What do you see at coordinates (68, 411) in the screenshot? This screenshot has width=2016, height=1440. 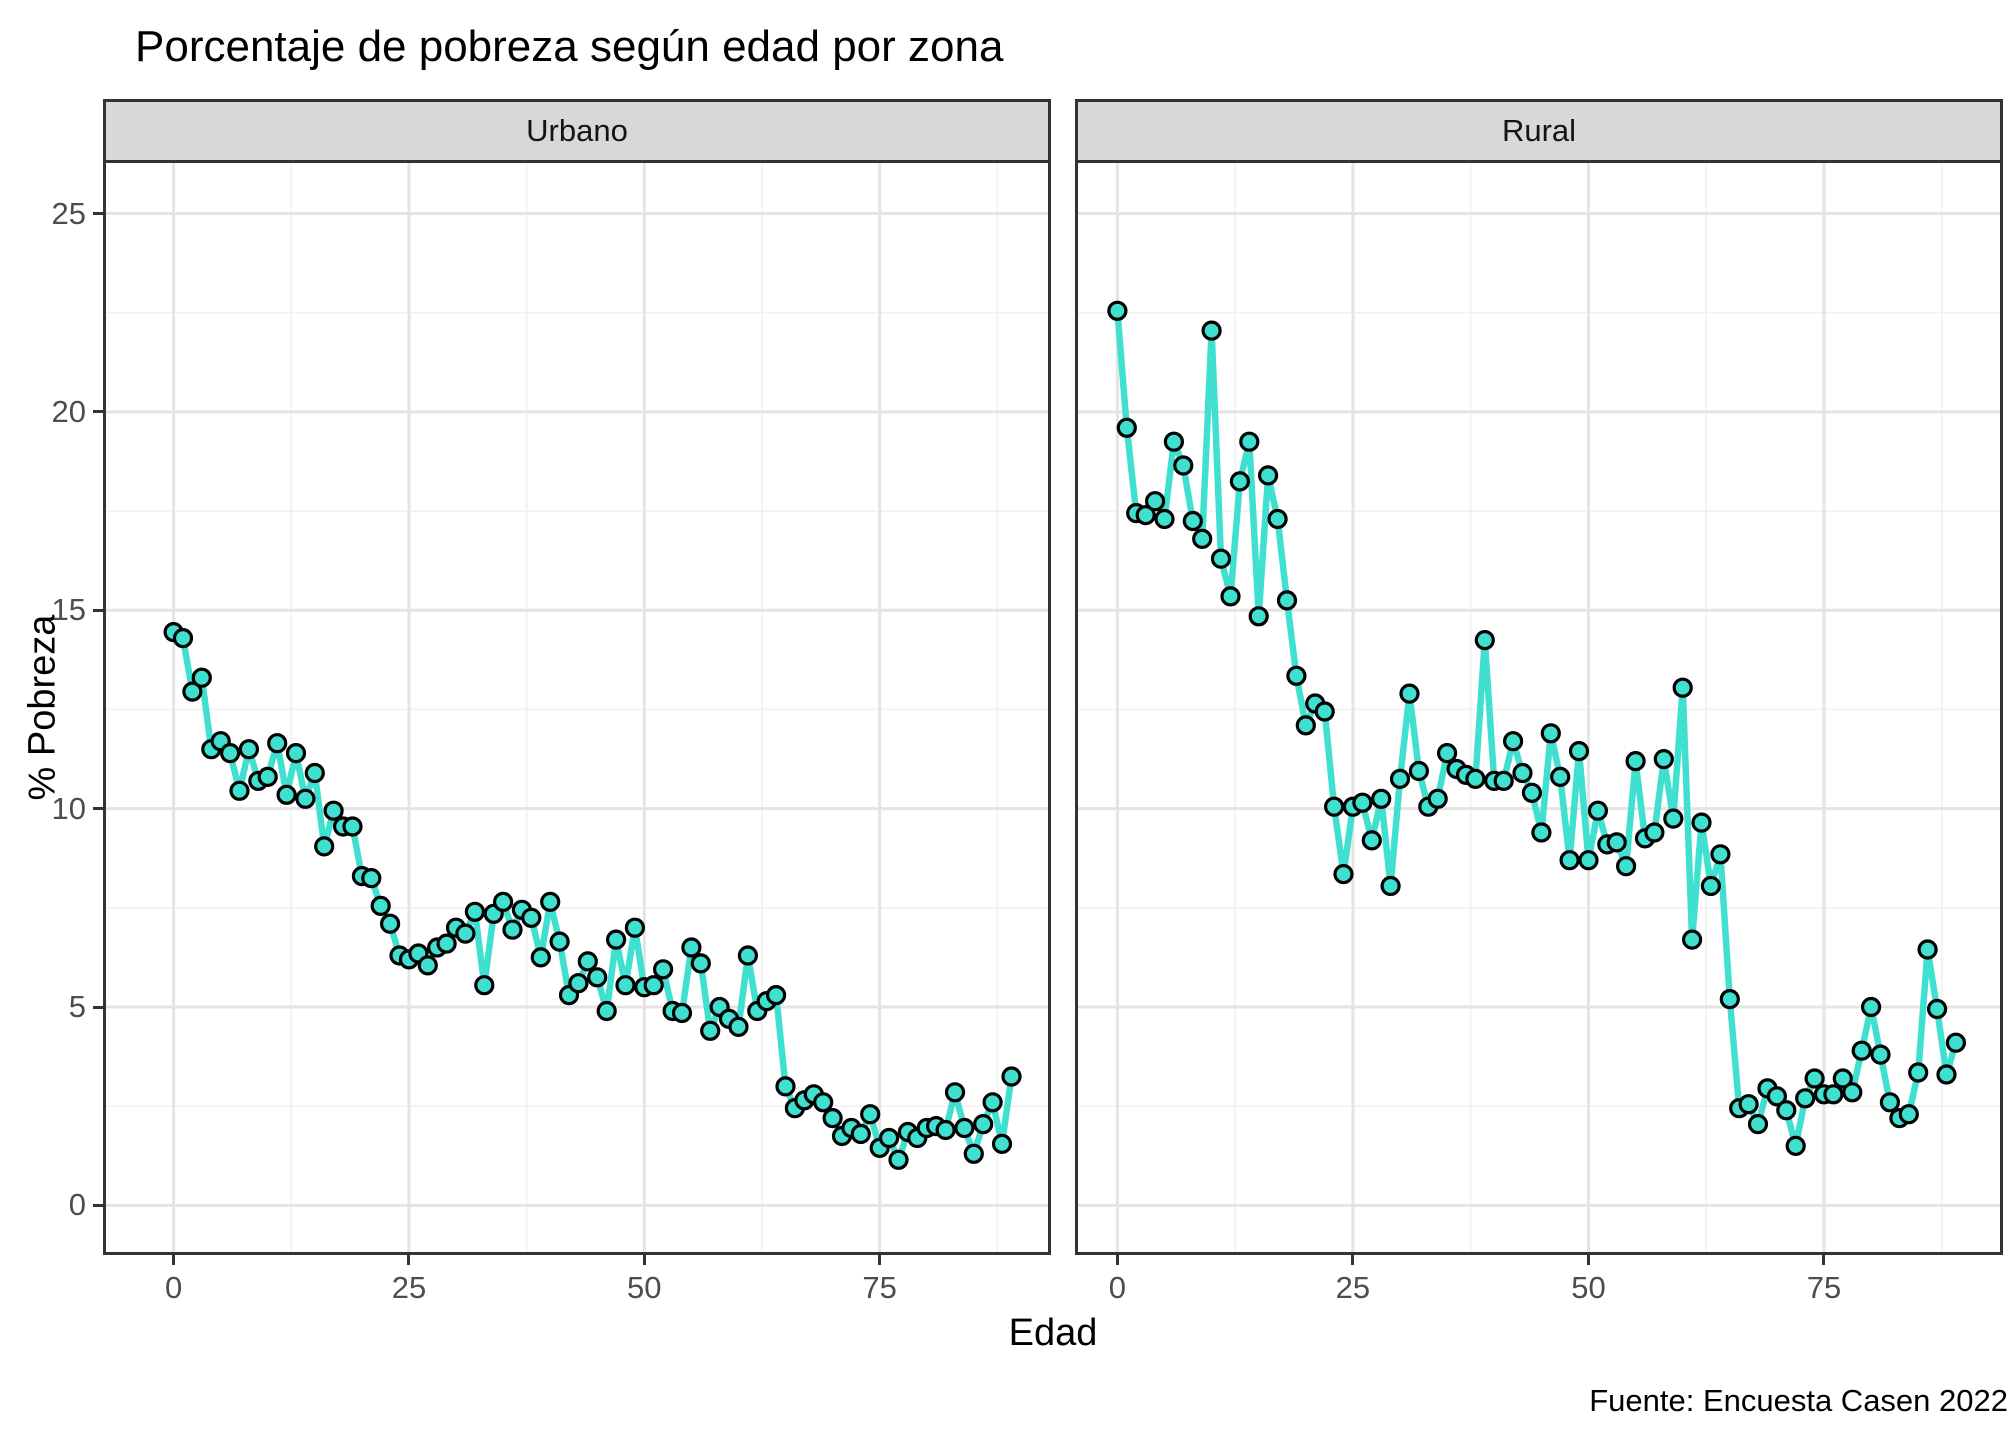 I see `y-tick-label: 20` at bounding box center [68, 411].